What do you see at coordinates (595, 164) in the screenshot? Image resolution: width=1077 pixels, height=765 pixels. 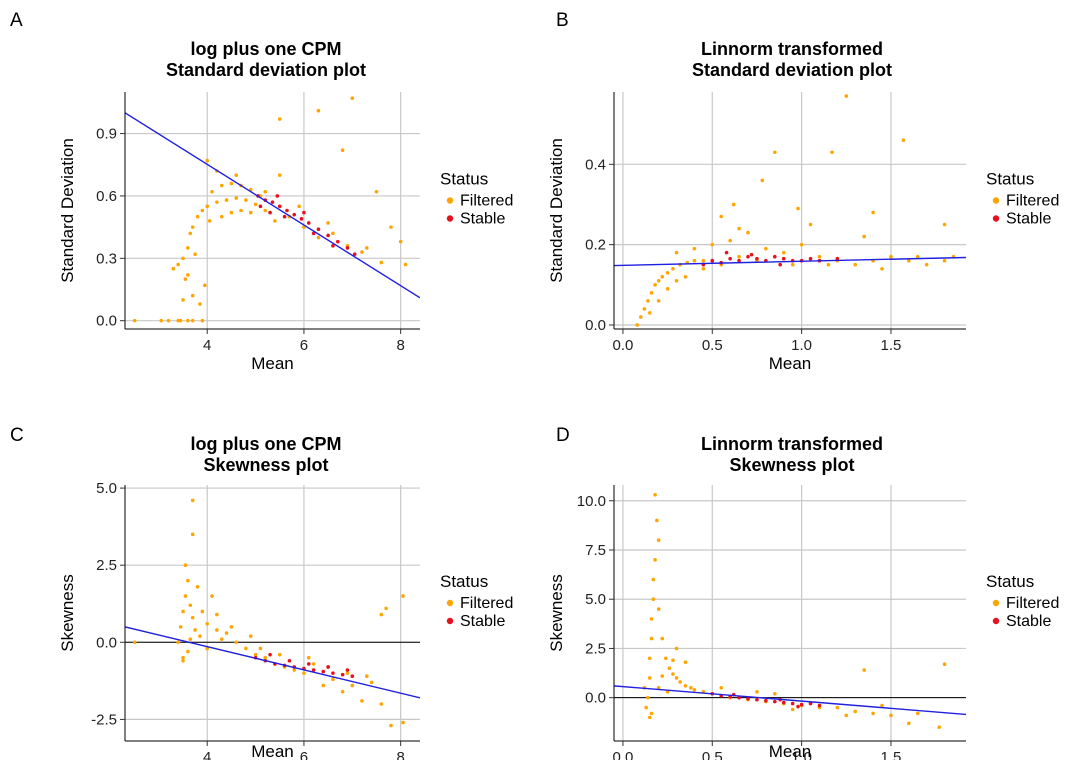 I see `y-tick-label: 0.4` at bounding box center [595, 164].